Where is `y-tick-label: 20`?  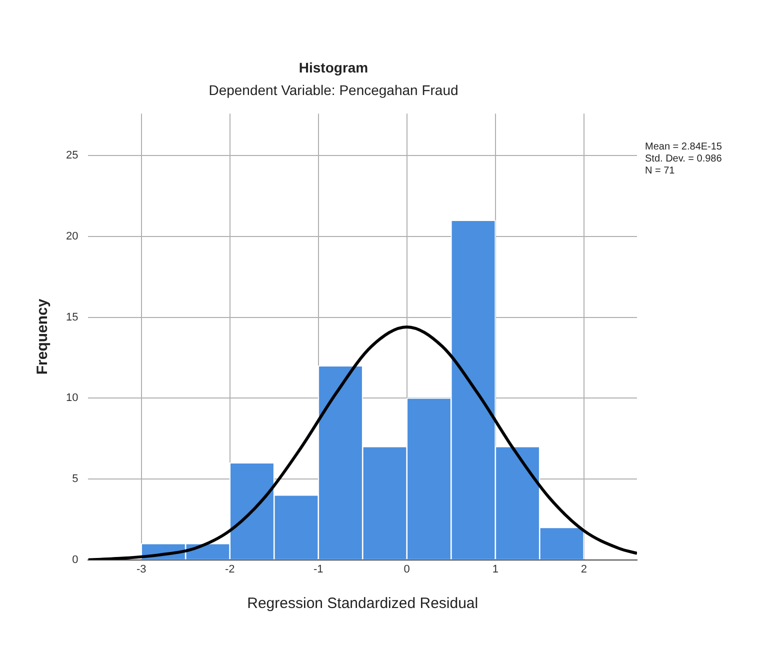
y-tick-label: 20 is located at coordinates (72, 236).